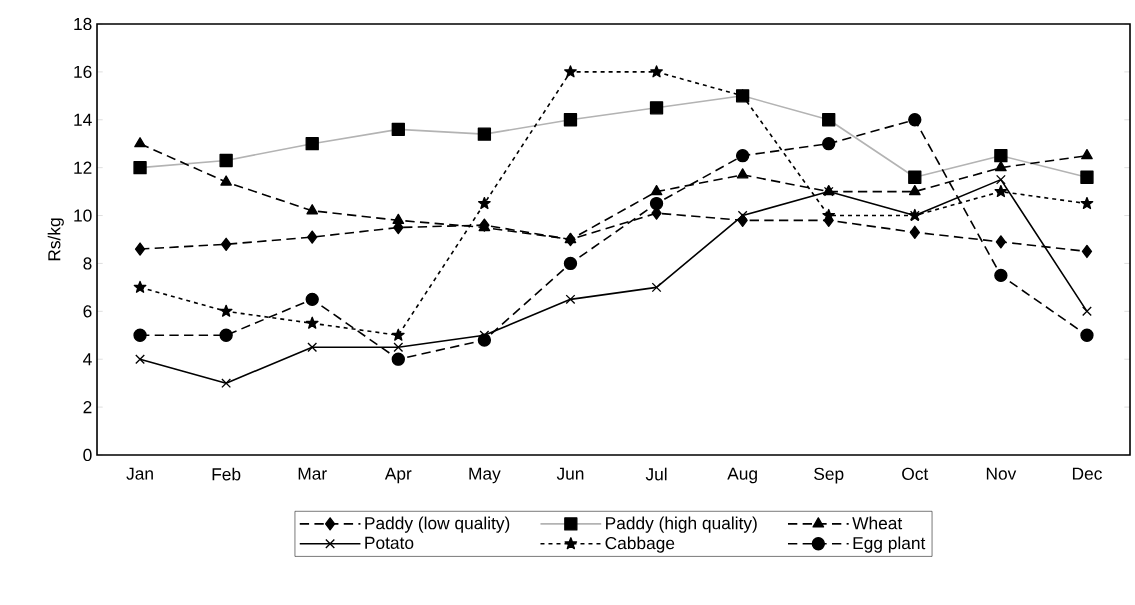 This screenshot has height=605, width=1135. I want to click on x-tick-label: Oct, so click(915, 473).